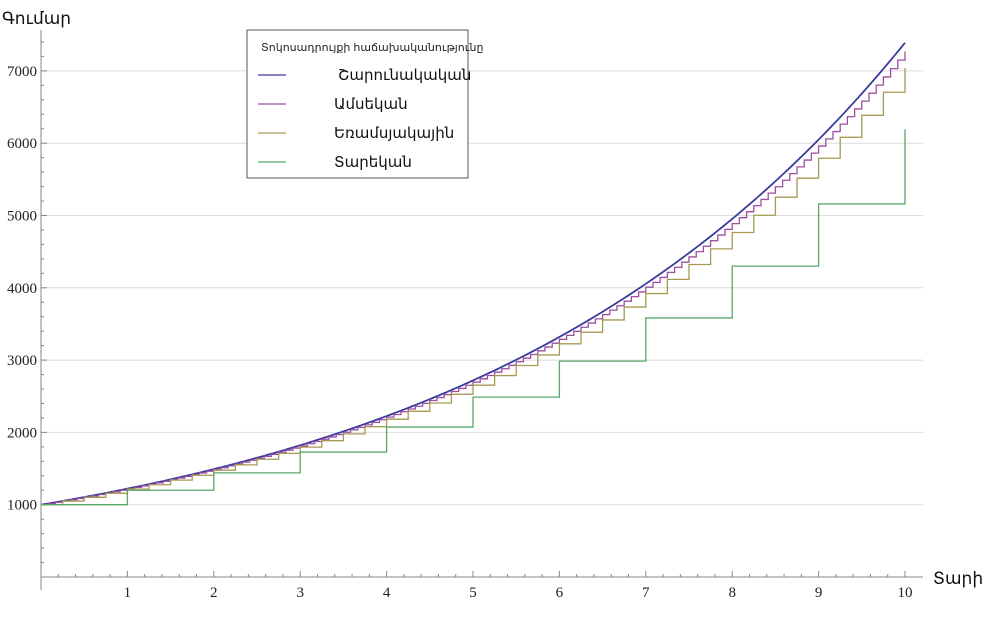 This screenshot has width=991, height=634. I want to click on x-tick-label: 4, so click(387, 593).